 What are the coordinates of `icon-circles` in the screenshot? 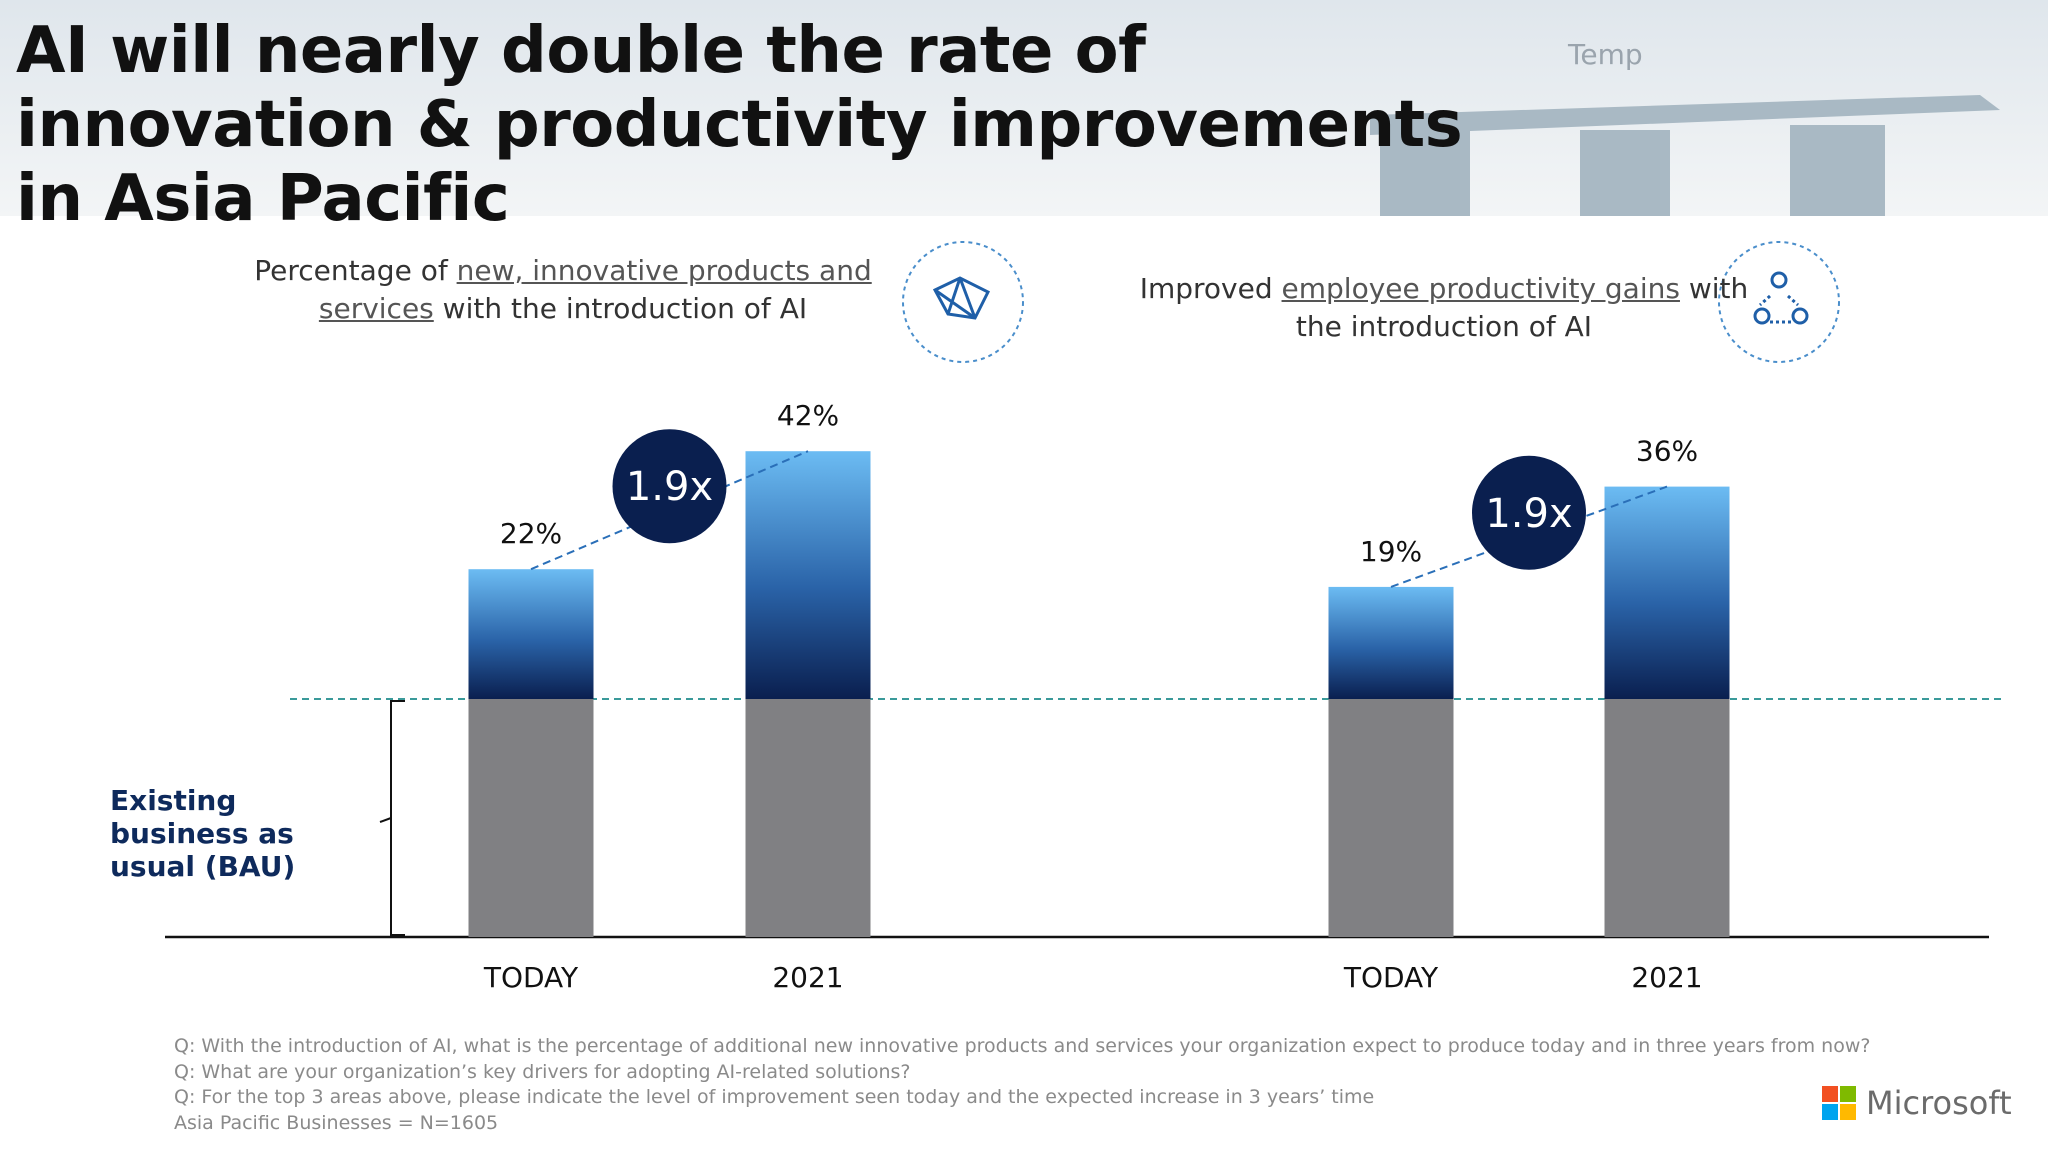 It's located at (1371, 302).